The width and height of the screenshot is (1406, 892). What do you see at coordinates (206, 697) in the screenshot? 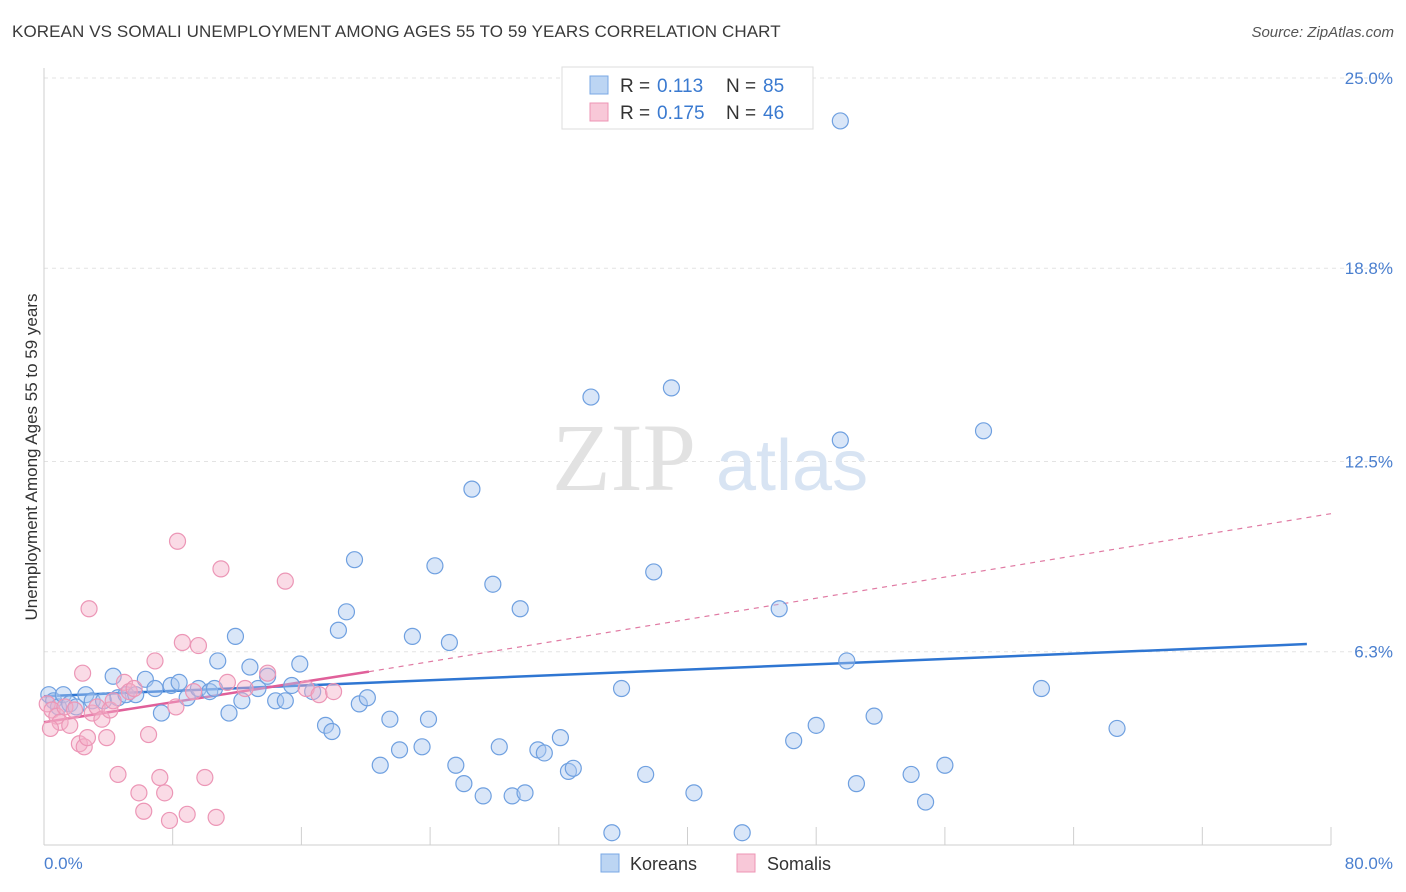
I see `somali-trend-line` at bounding box center [206, 697].